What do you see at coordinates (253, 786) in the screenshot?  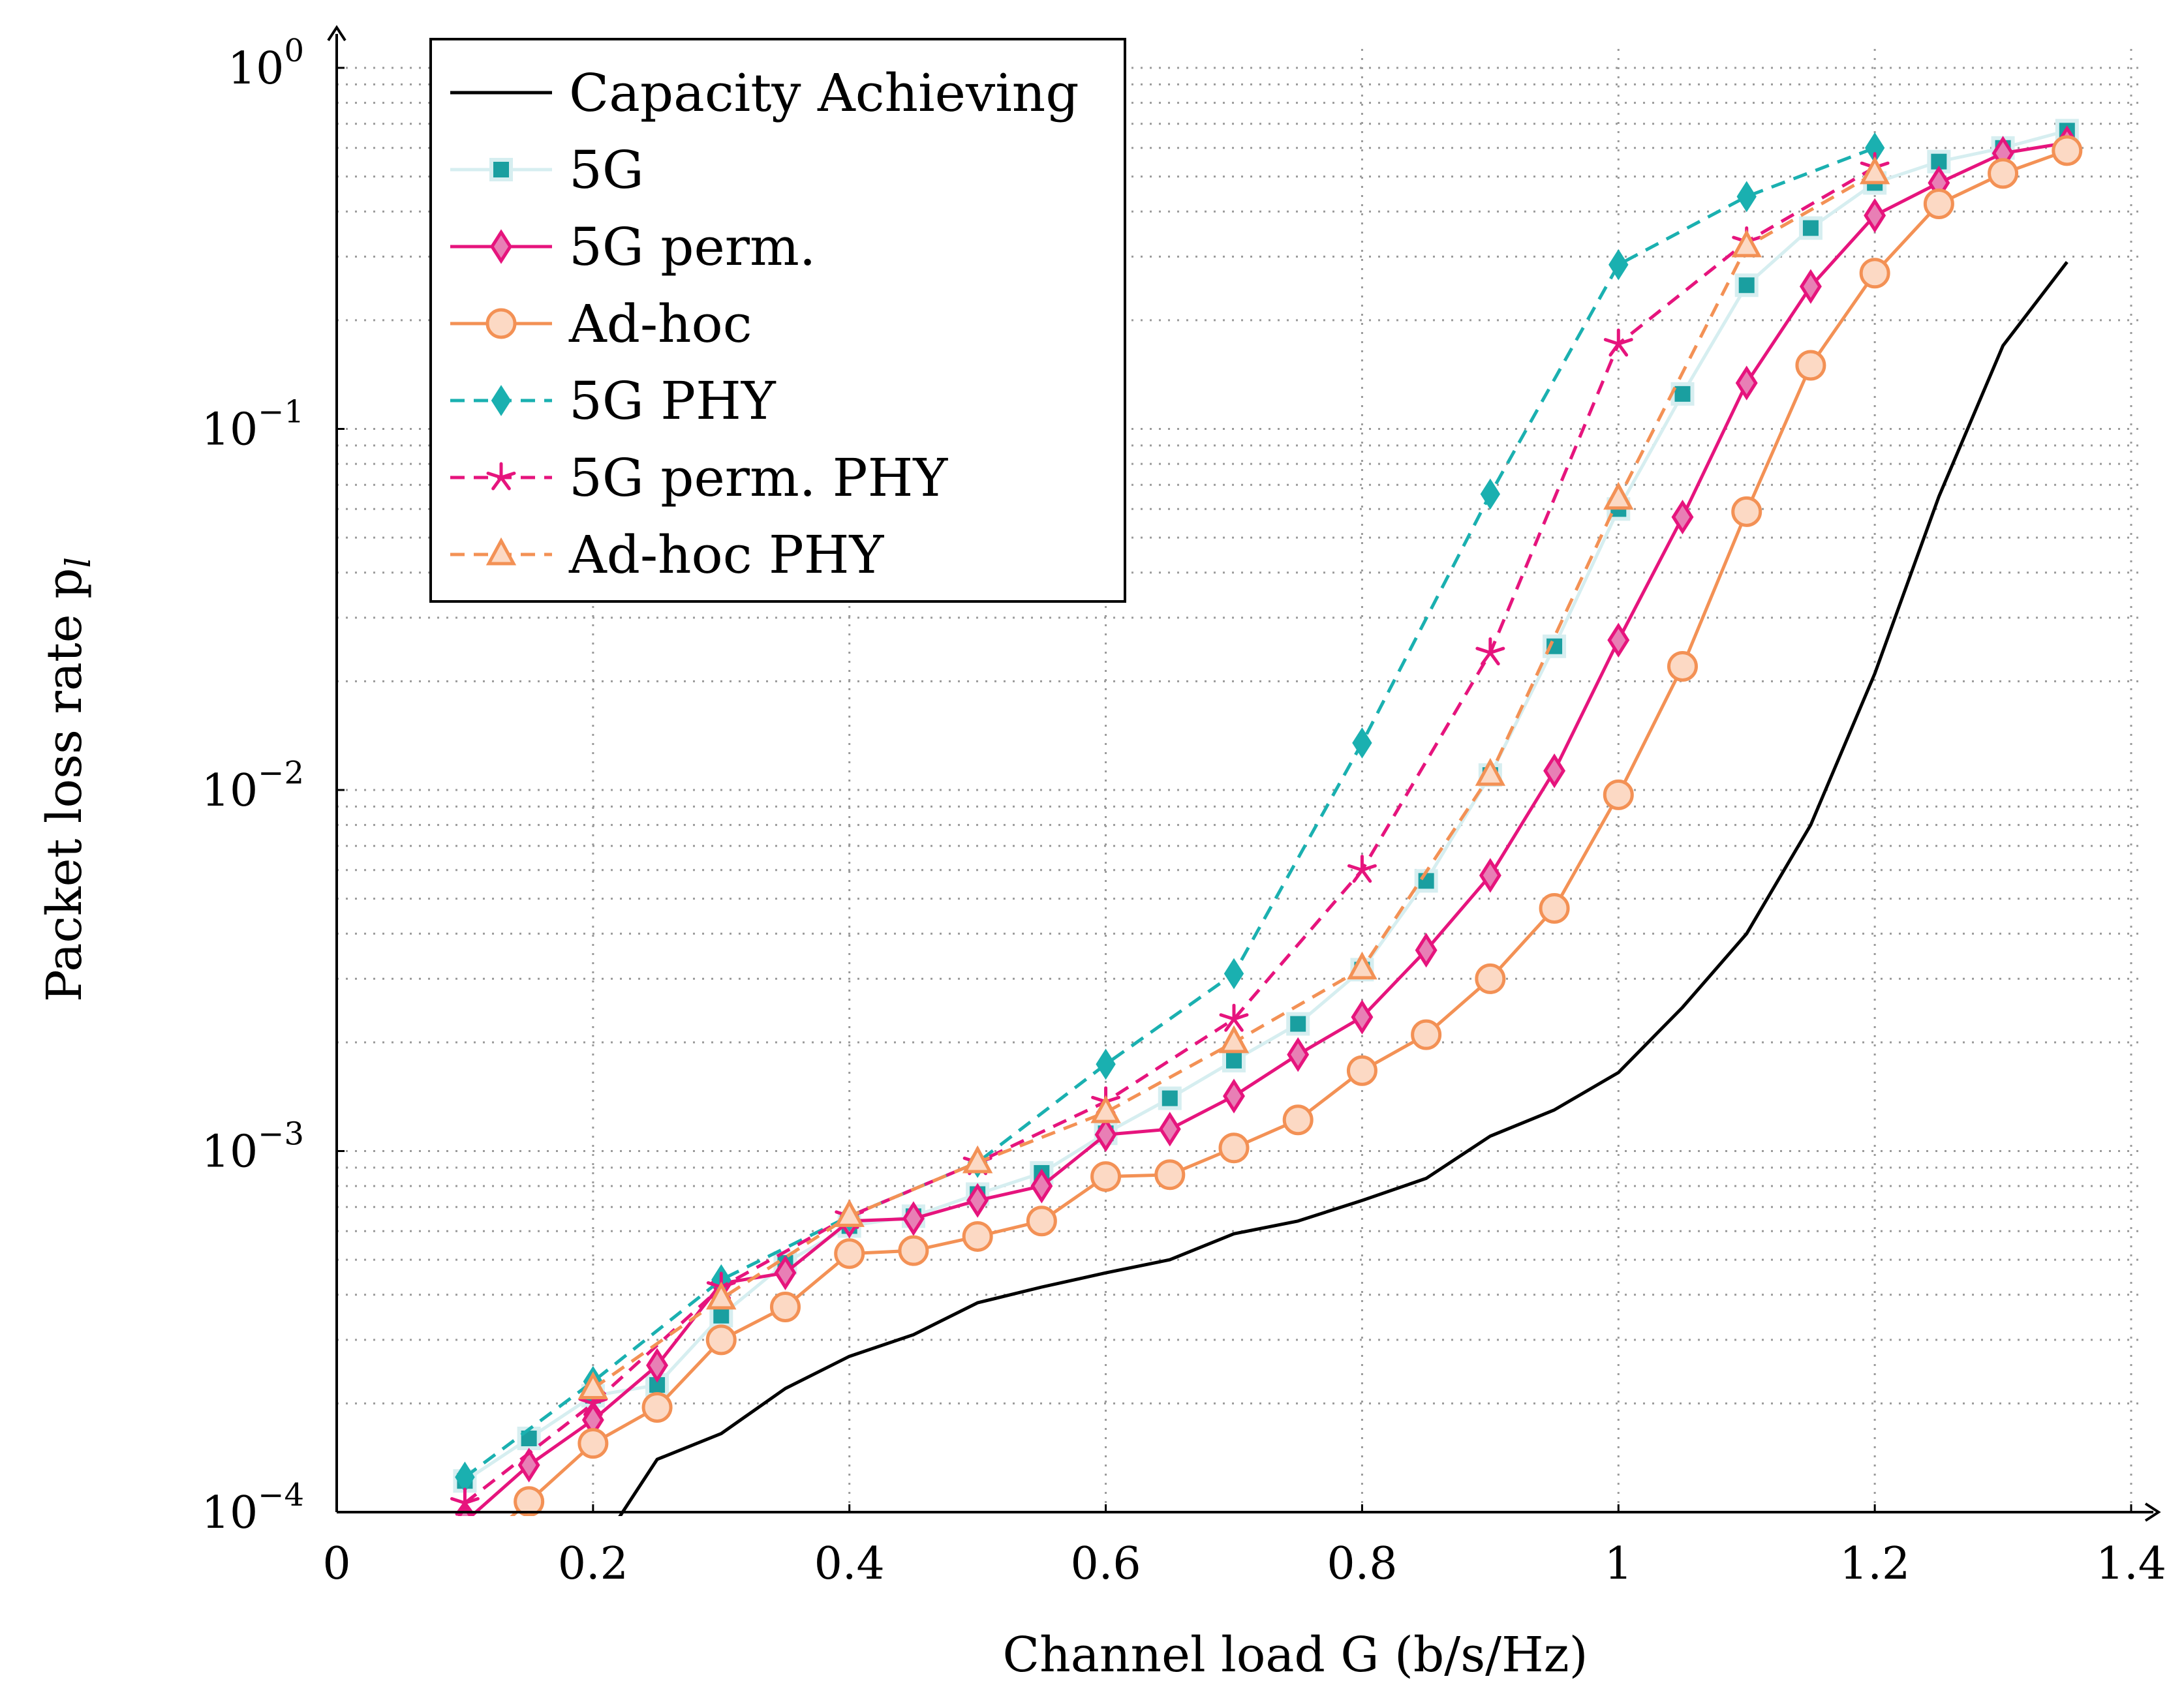 I see `y-tick-label-2: 10⁻²` at bounding box center [253, 786].